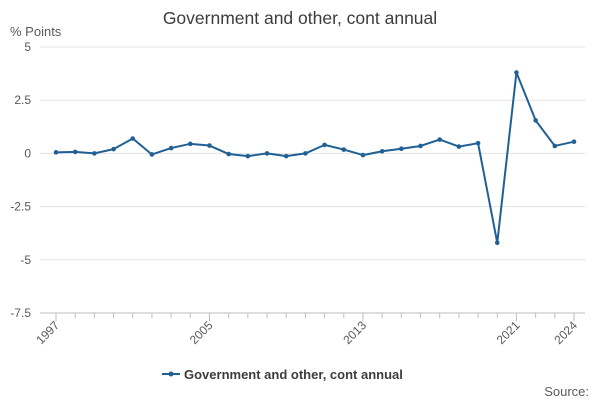  What do you see at coordinates (25, 260) in the screenshot?
I see `y-tick-label: -5` at bounding box center [25, 260].